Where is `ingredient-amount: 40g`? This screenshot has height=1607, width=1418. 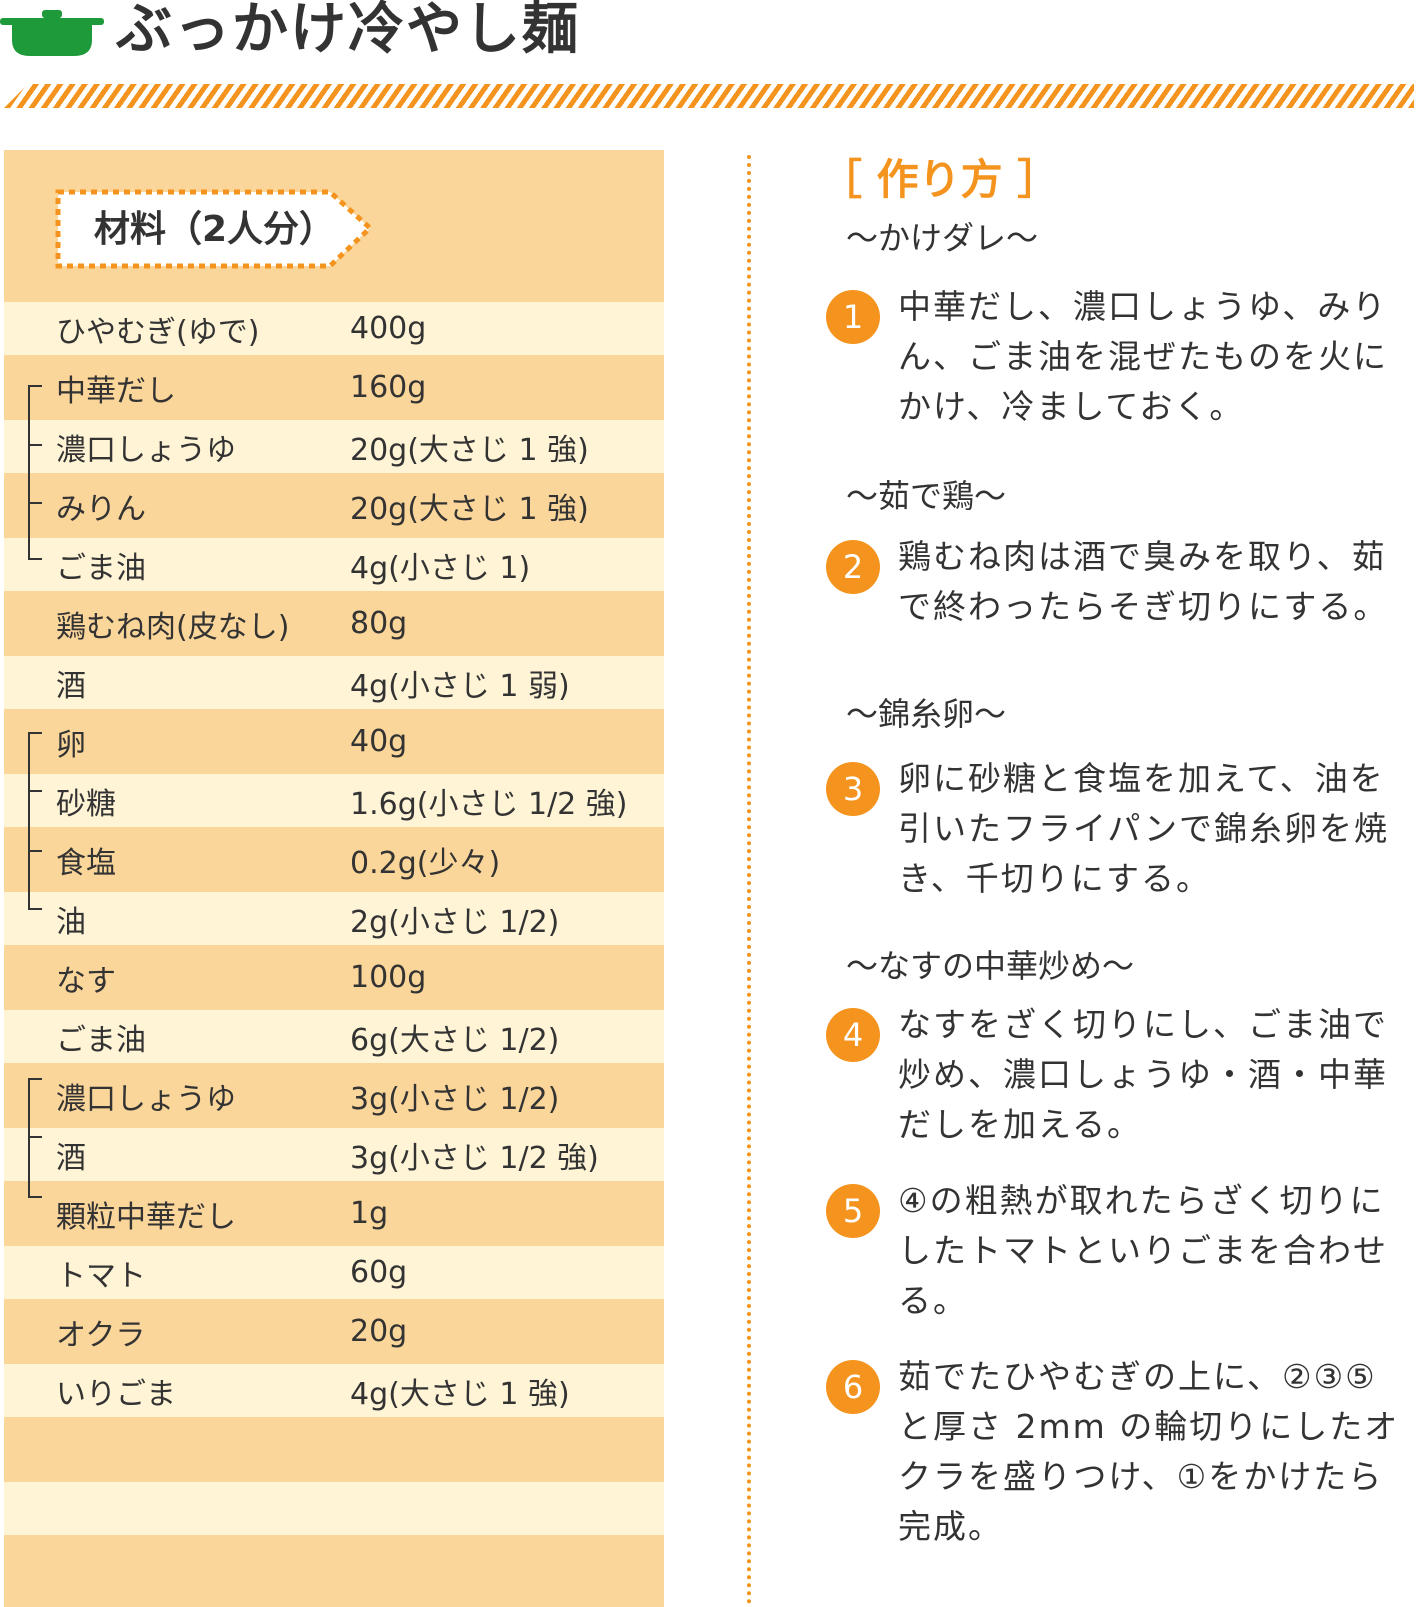 ingredient-amount: 40g is located at coordinates (379, 741).